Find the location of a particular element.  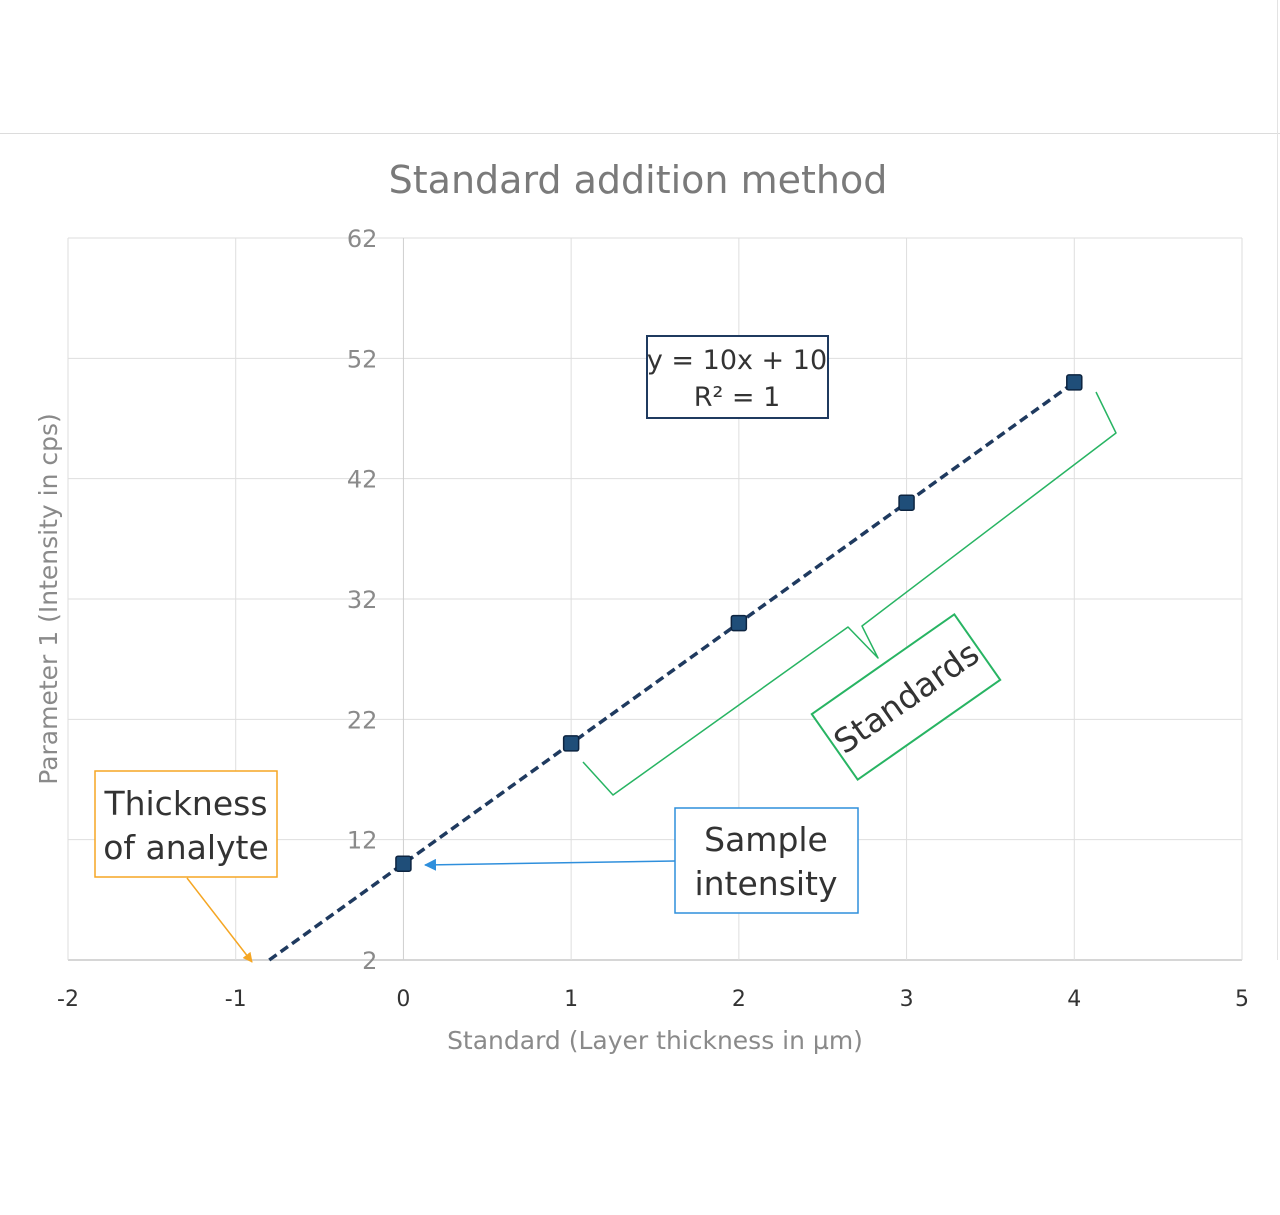

sample-label-line1: Sample is located at coordinates (766, 839).